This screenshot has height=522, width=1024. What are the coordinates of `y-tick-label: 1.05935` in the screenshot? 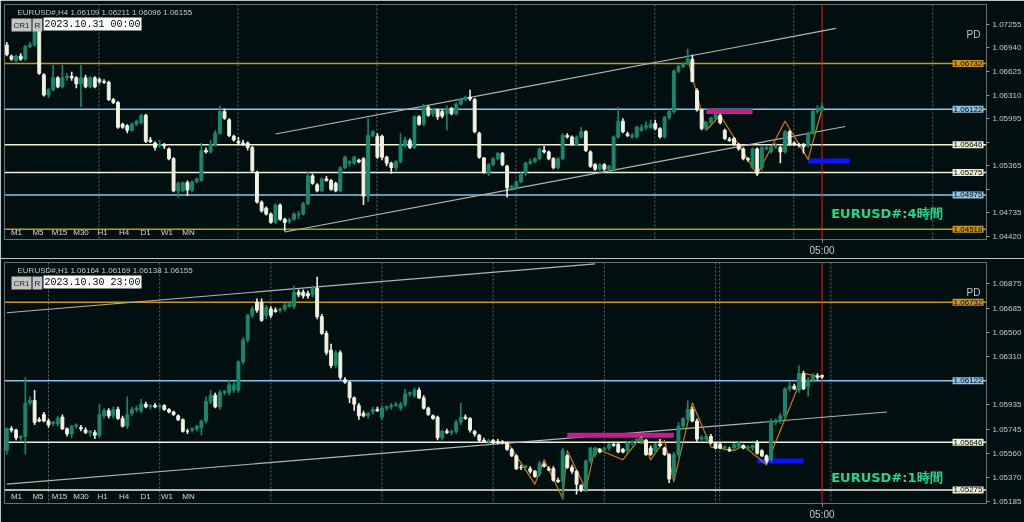 It's located at (1007, 405).